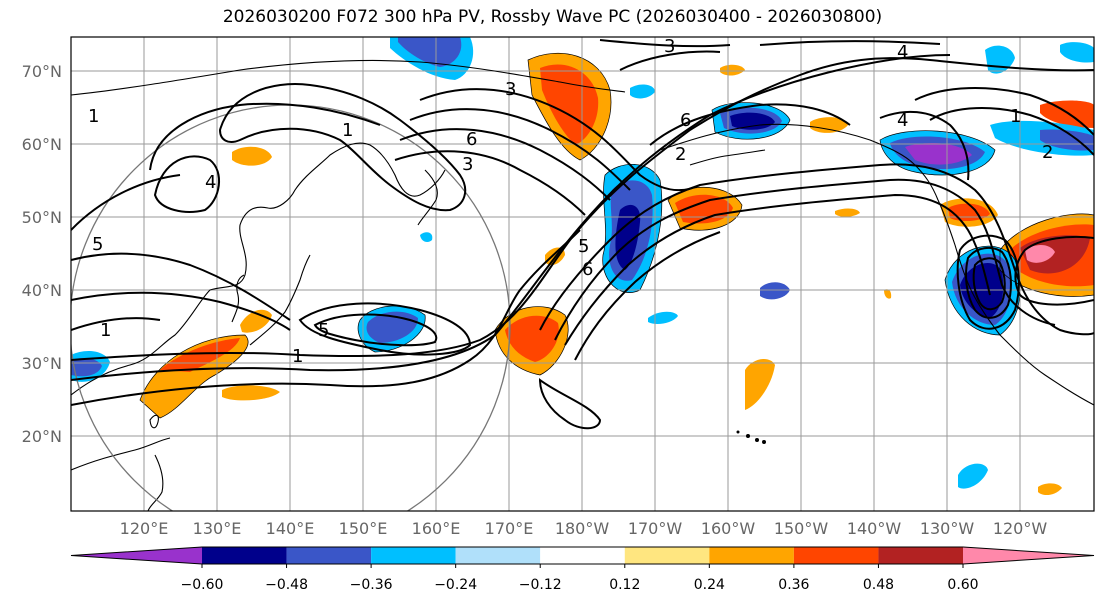 The width and height of the screenshot is (1105, 604). What do you see at coordinates (42, 71) in the screenshot?
I see `lat-label: 70°N` at bounding box center [42, 71].